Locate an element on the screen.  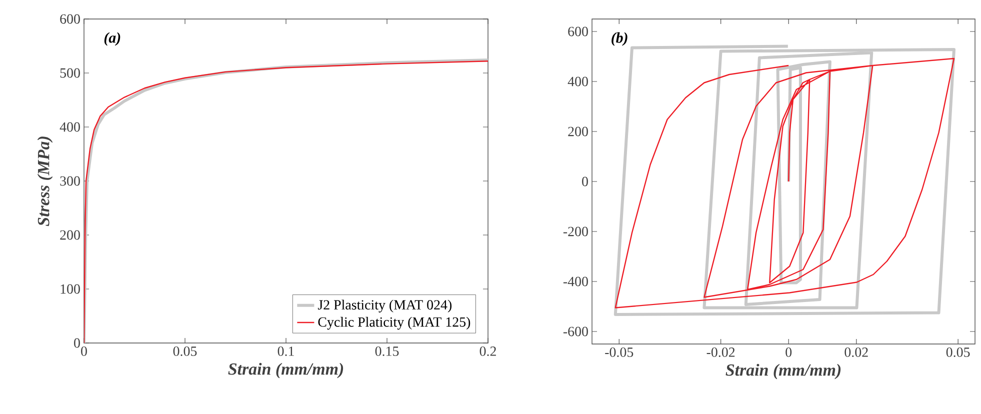
y-tick-label: 100 is located at coordinates (70, 289).